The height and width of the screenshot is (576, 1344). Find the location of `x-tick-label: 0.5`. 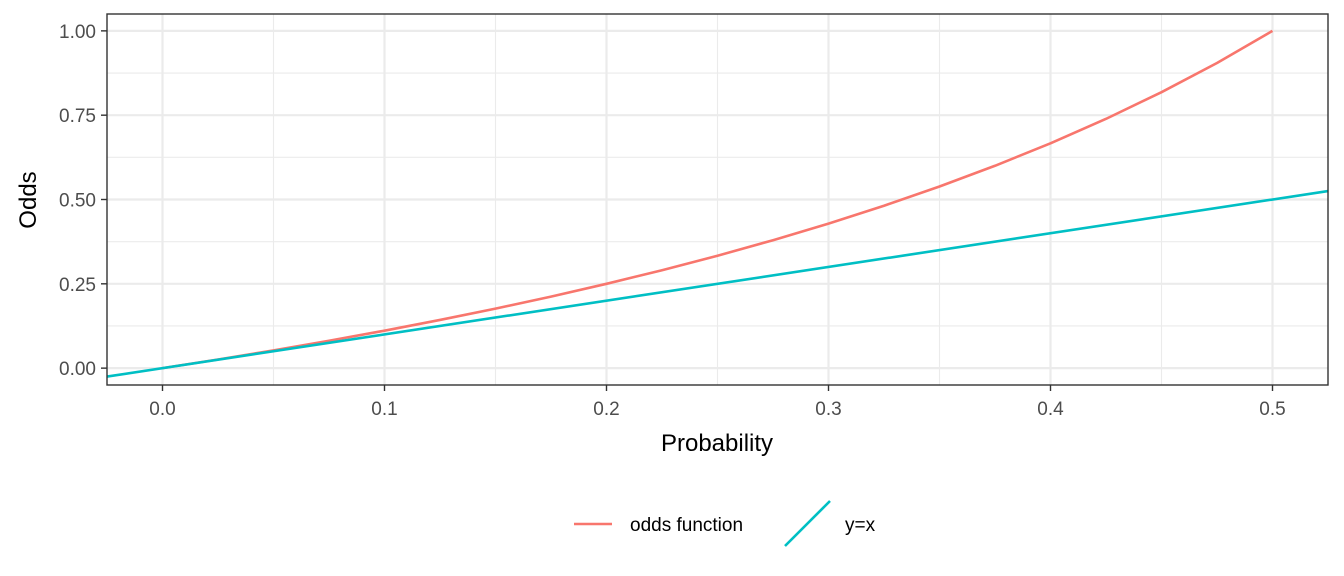

x-tick-label: 0.5 is located at coordinates (1272, 409).